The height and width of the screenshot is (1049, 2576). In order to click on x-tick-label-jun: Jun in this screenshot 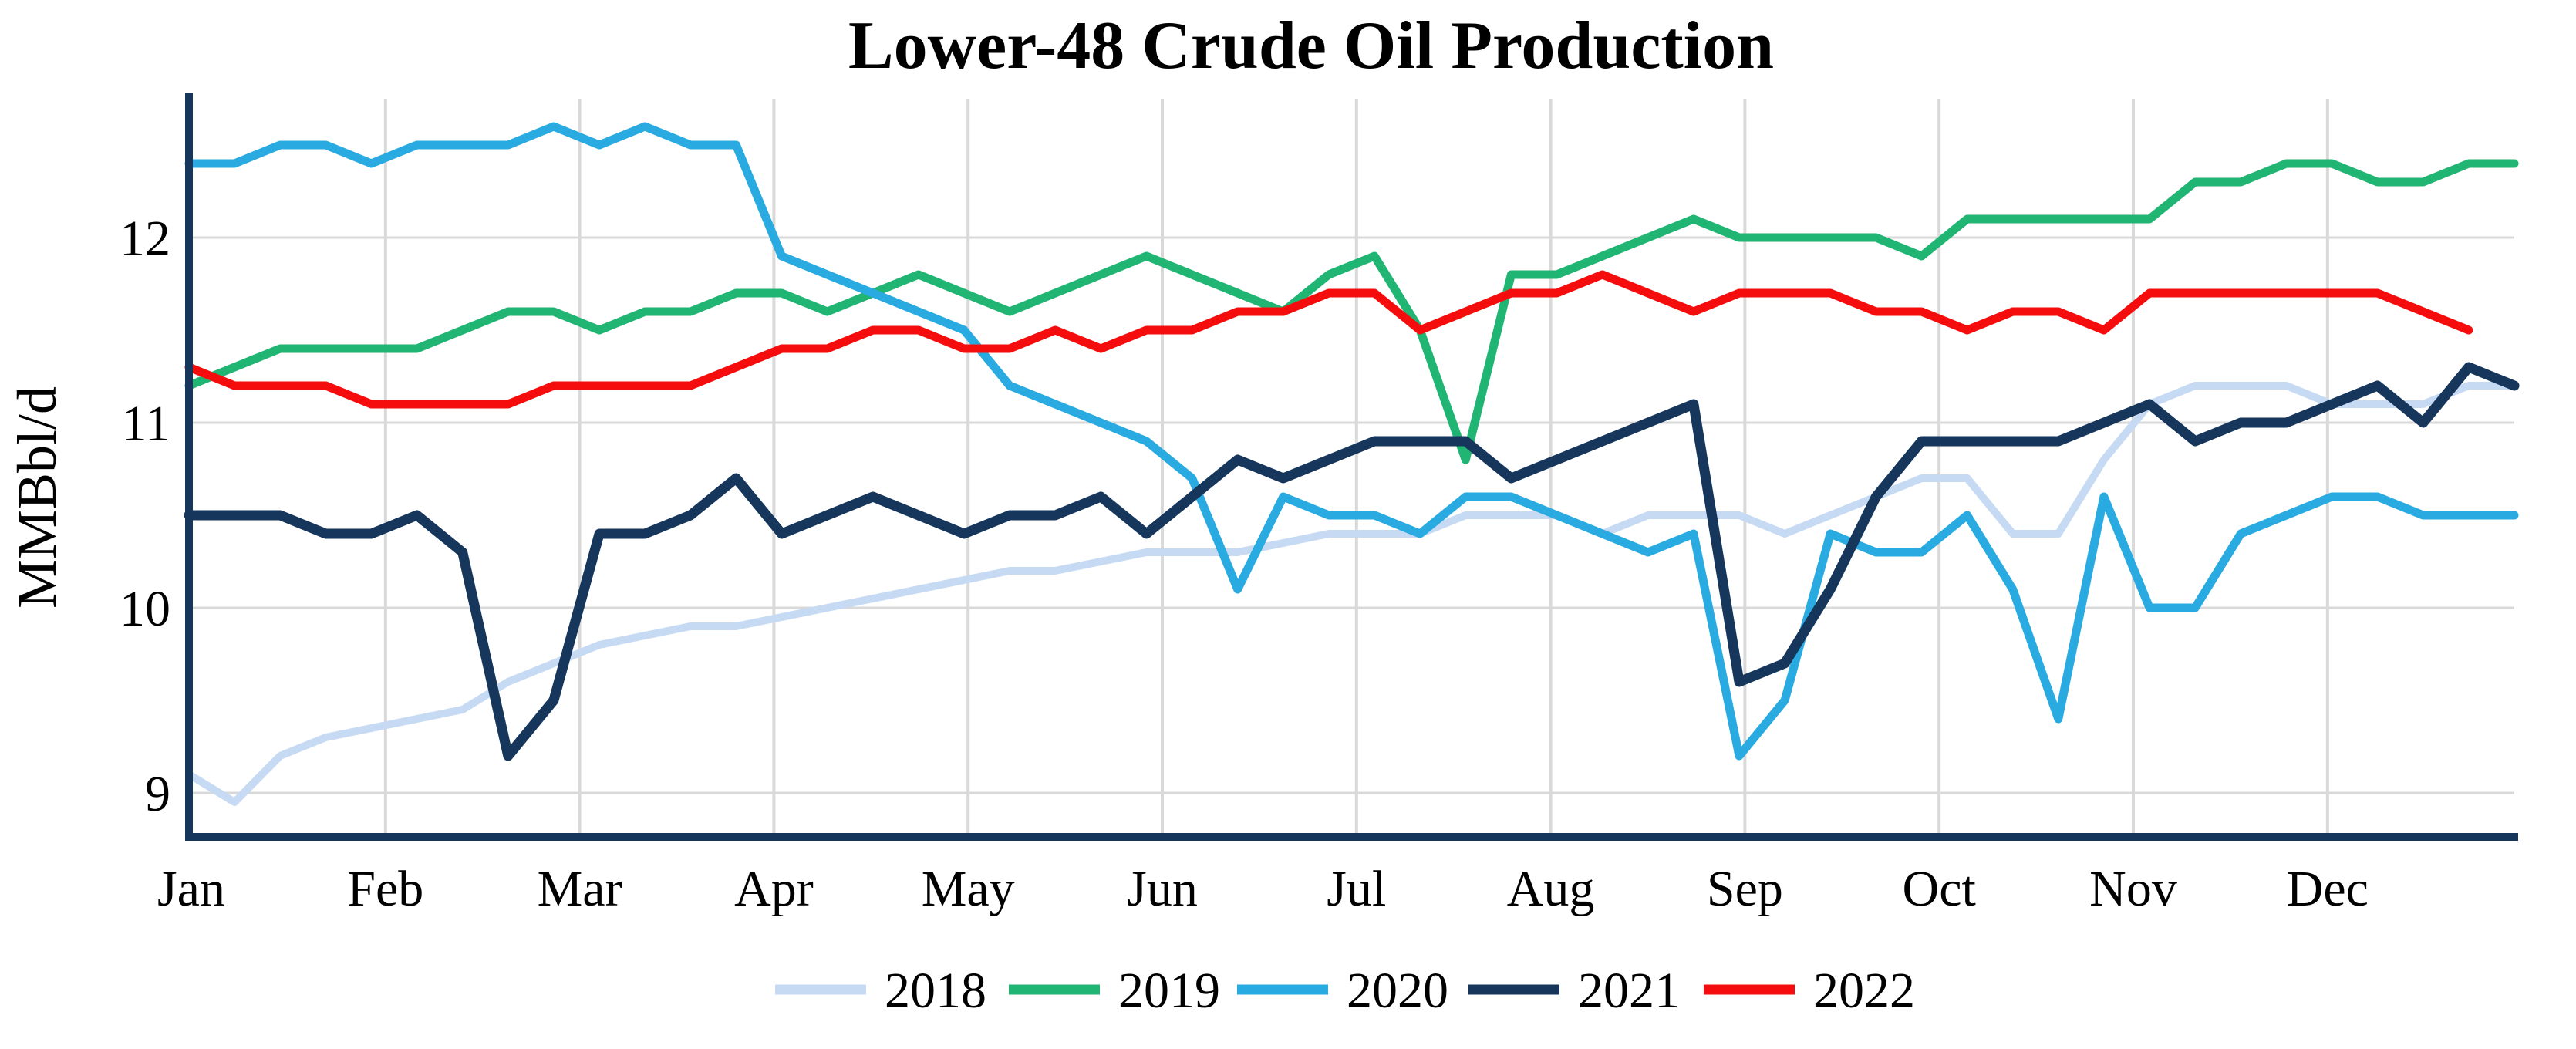, I will do `click(1162, 889)`.